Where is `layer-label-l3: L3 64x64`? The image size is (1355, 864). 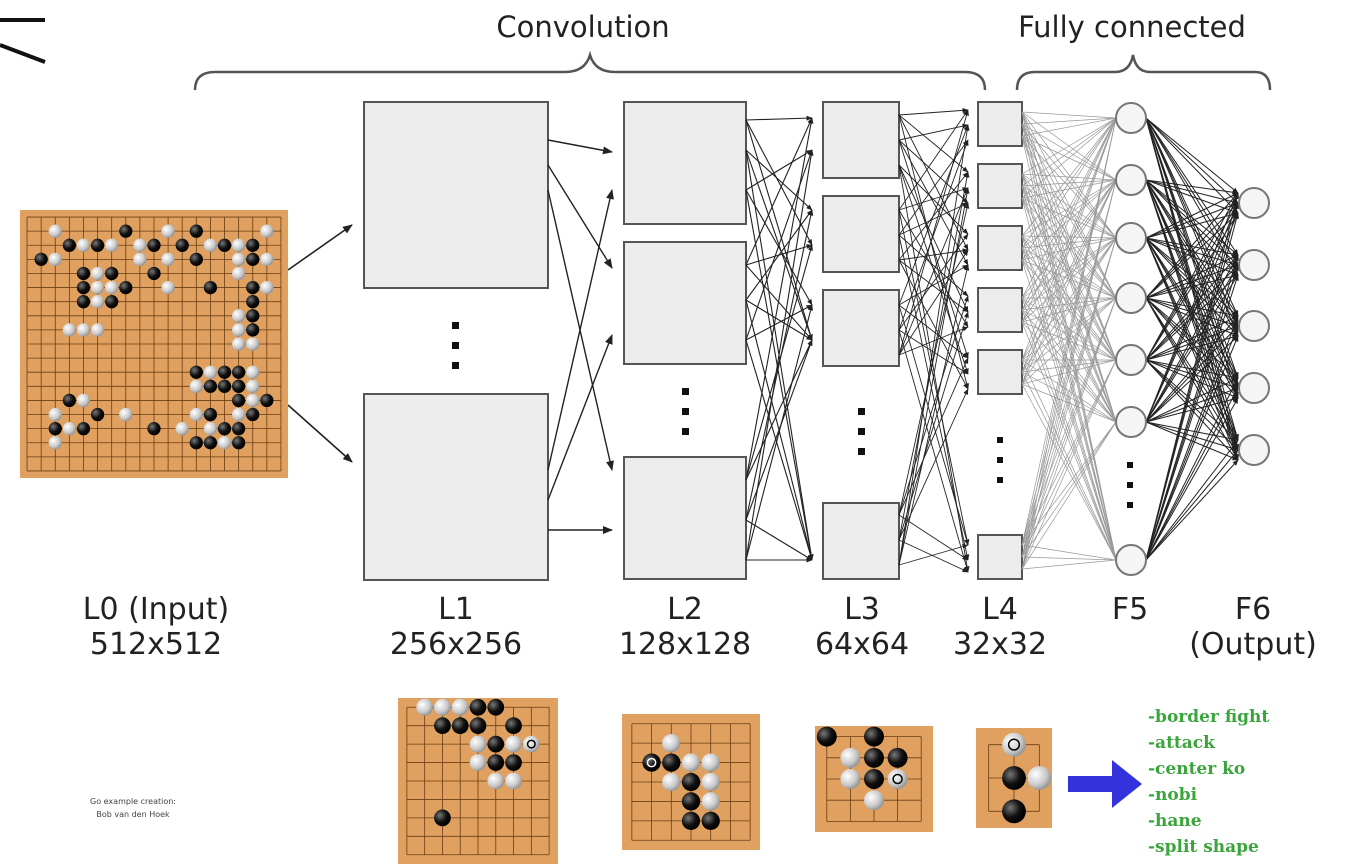 layer-label-l3: L3 64x64 is located at coordinates (862, 627).